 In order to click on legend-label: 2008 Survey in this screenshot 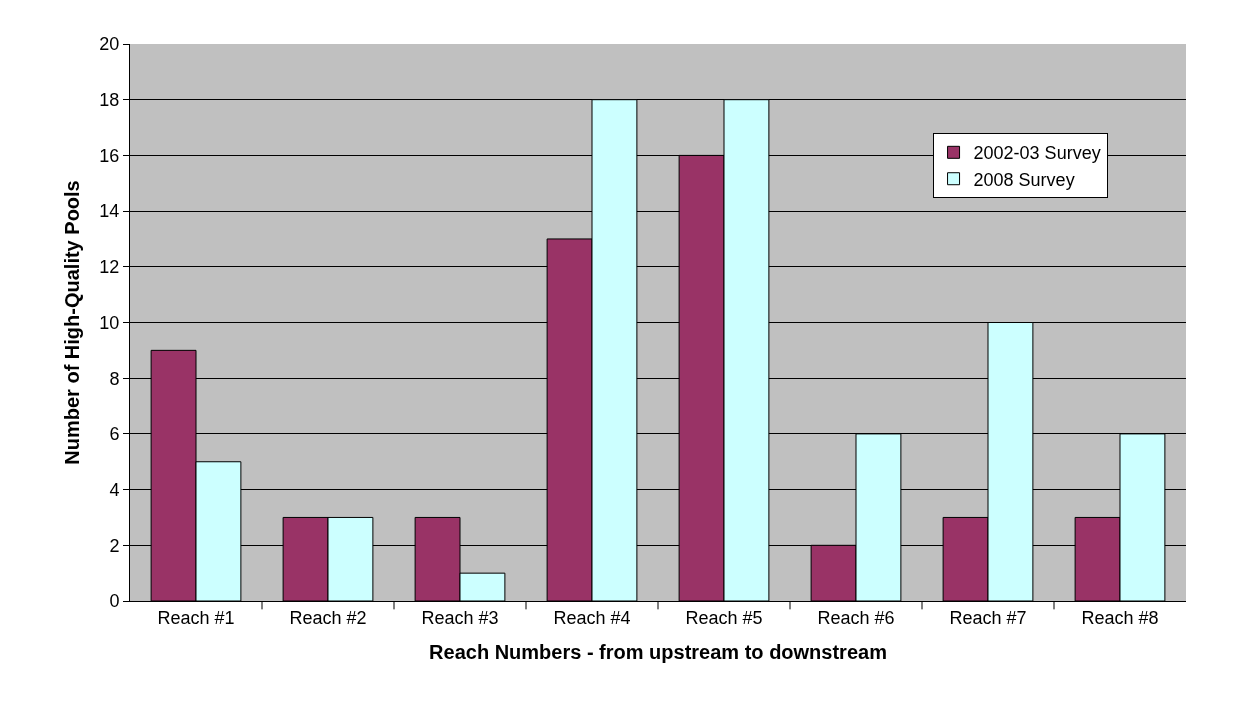, I will do `click(1024, 179)`.